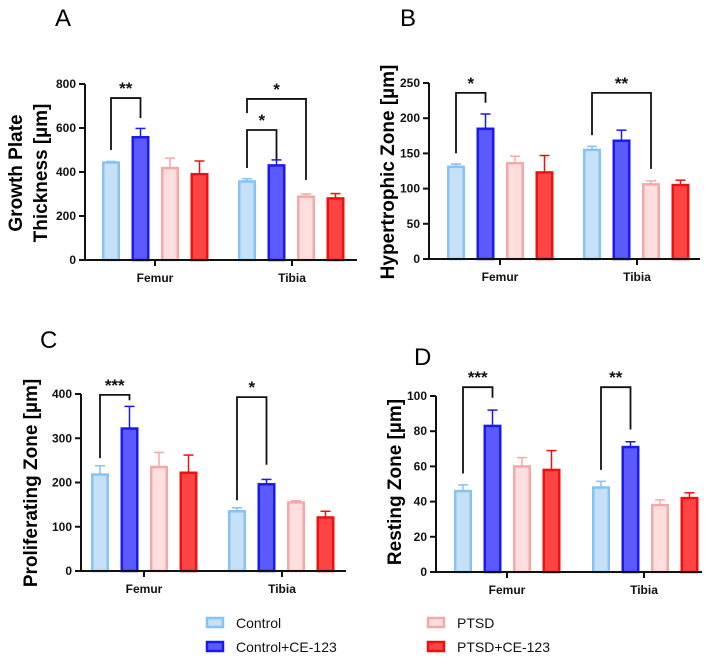  Describe the element at coordinates (421, 431) in the screenshot. I see `y-tick-label: 80` at that location.